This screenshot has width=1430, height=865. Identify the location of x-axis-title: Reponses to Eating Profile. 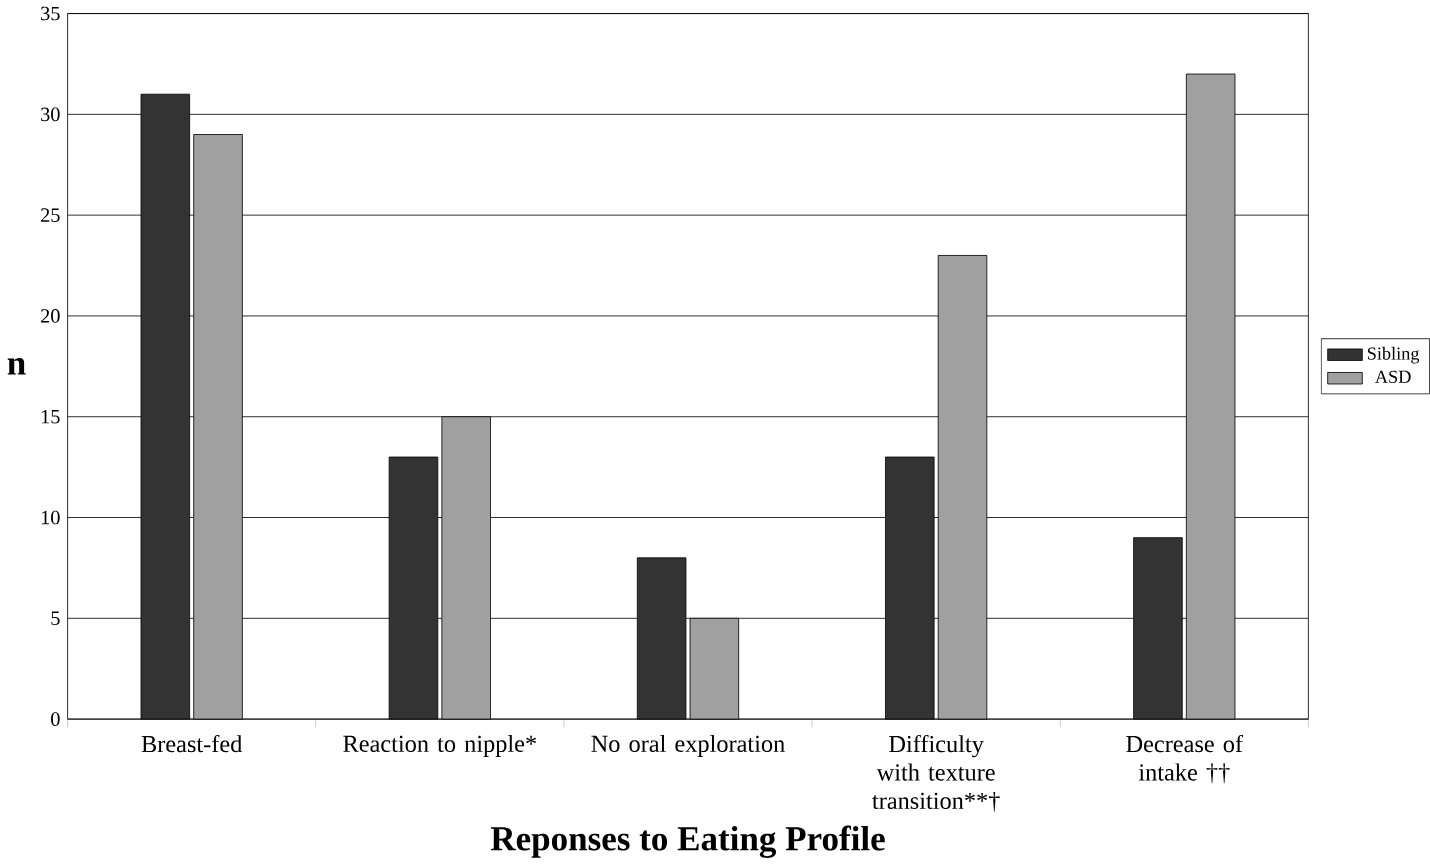
(687, 842).